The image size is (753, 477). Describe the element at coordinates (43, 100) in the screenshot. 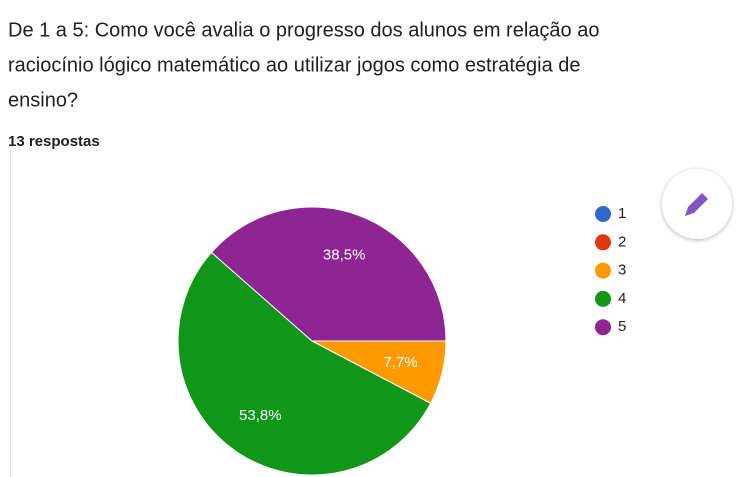

I see `chart-title: ensino?` at that location.